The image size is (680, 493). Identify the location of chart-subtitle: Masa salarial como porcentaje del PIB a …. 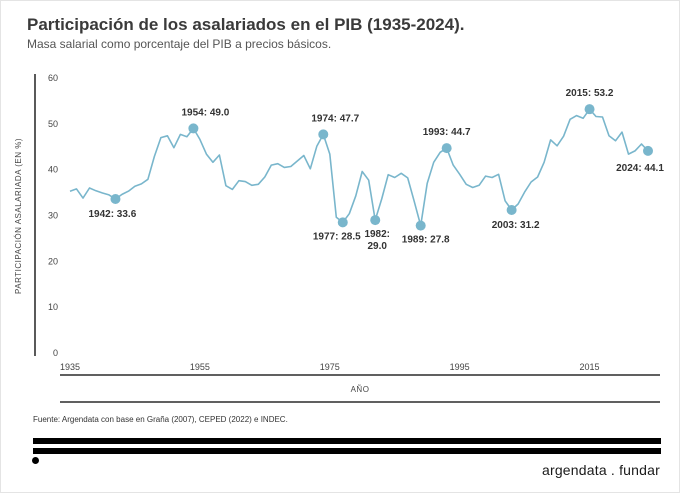
(179, 44).